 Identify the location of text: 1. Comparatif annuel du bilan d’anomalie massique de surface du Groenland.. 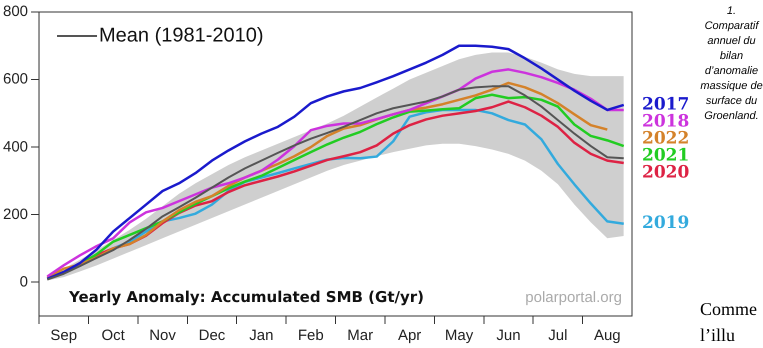
(731, 64).